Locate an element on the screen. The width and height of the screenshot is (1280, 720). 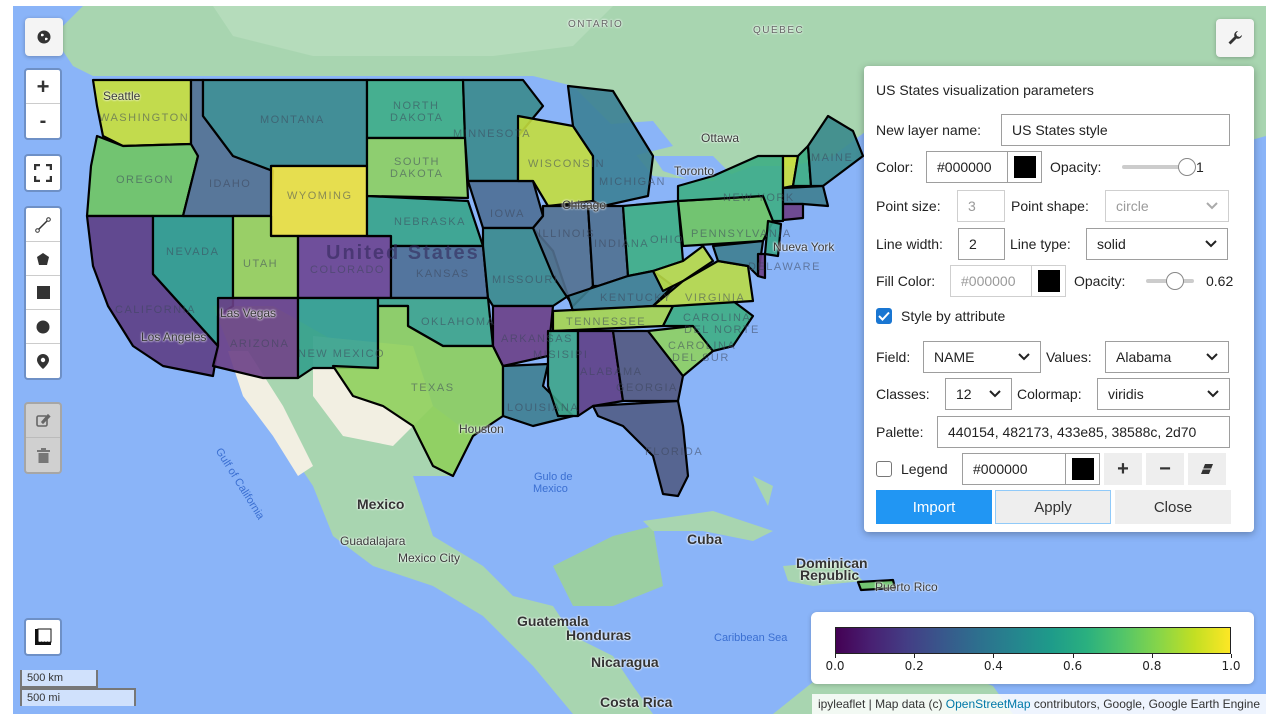
apply-button: Apply is located at coordinates (1053, 507).